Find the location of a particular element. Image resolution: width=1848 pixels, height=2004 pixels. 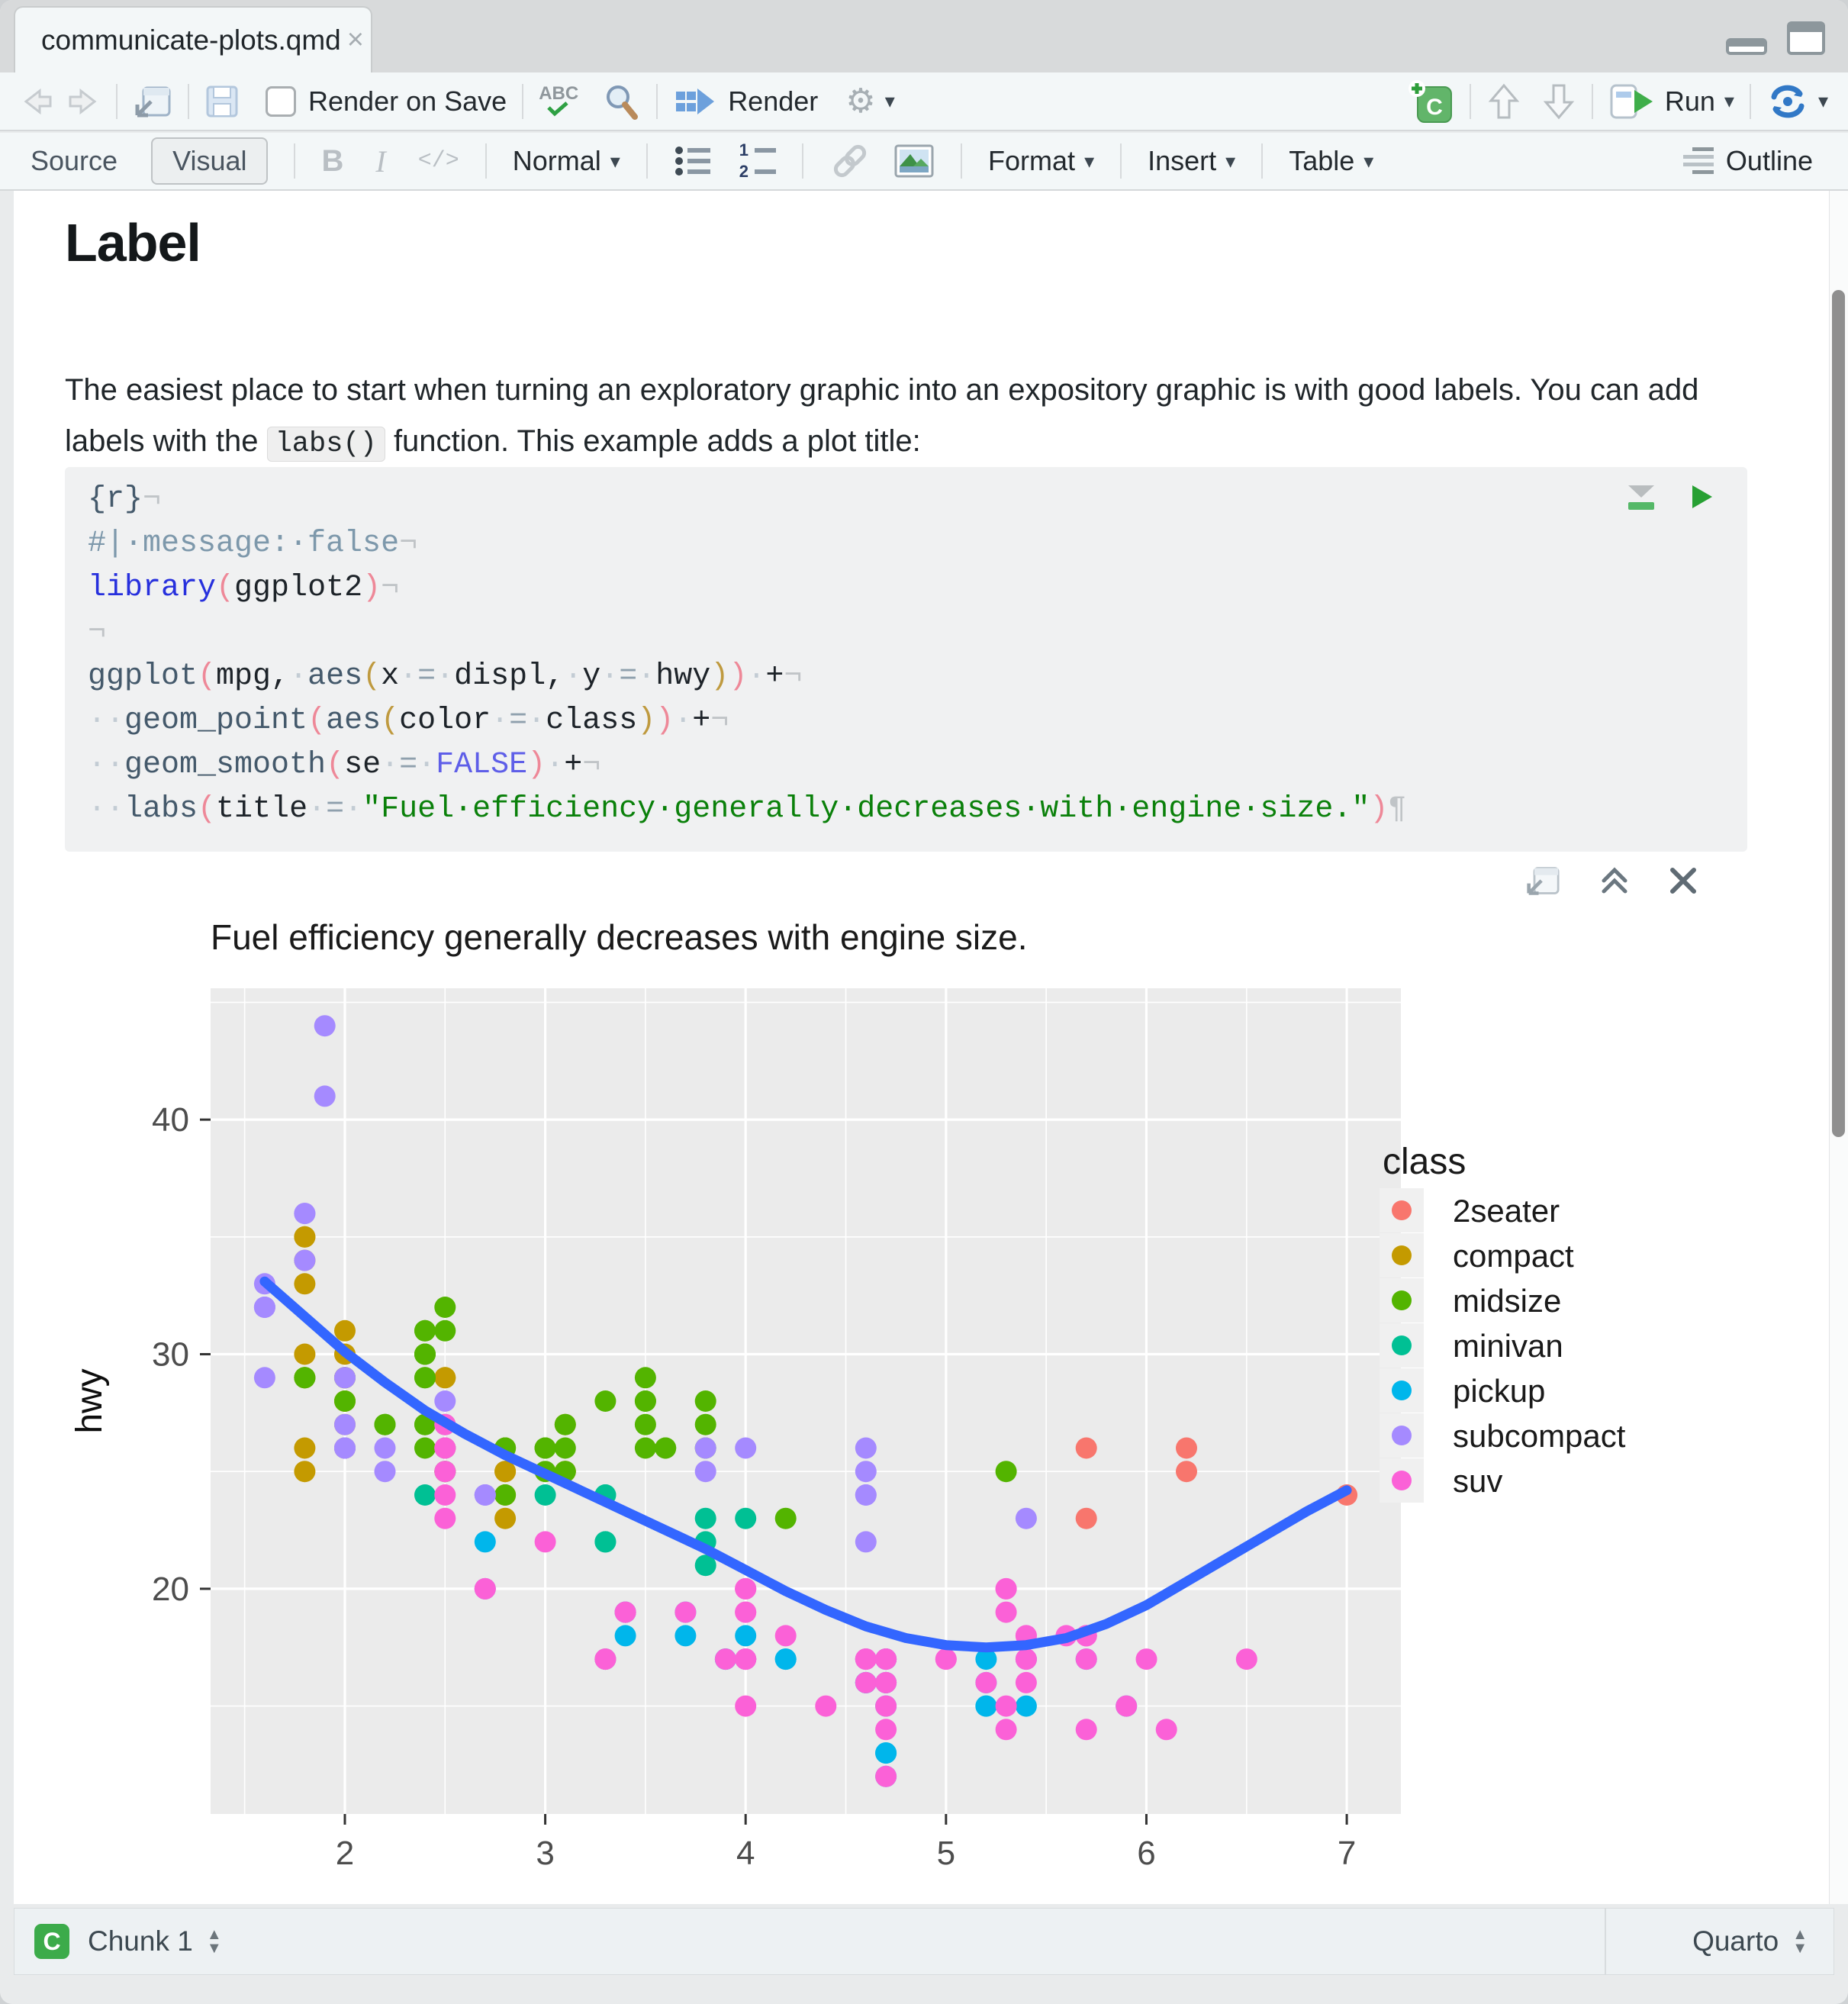

chunk-navigator: Chunk 1 is located at coordinates (140, 1941).